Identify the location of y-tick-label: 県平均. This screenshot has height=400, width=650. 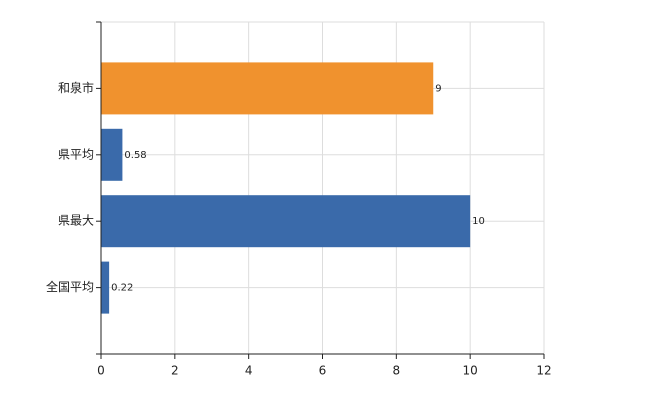
(76, 154).